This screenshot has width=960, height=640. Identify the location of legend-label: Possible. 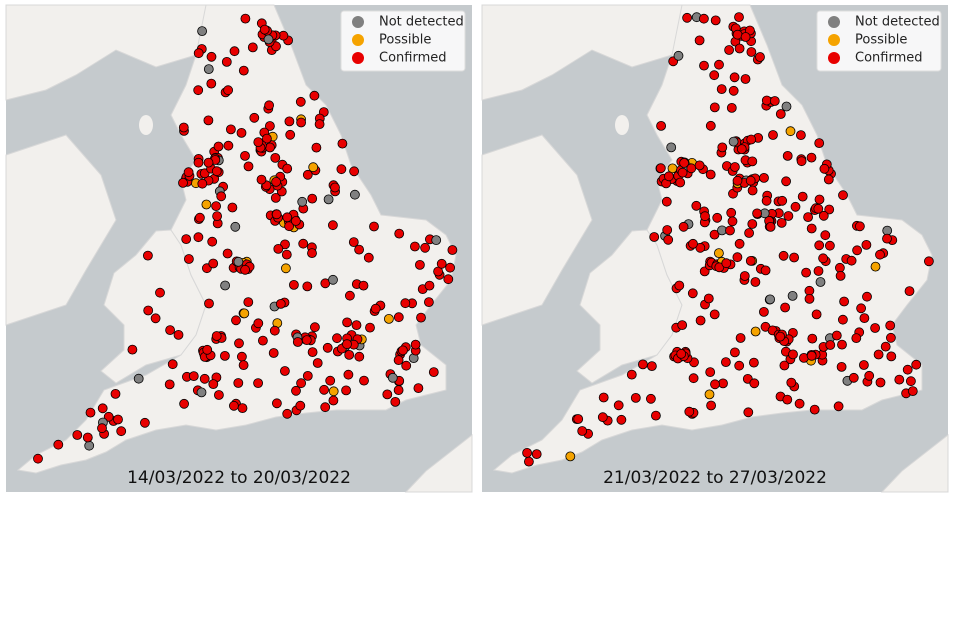
(405, 40).